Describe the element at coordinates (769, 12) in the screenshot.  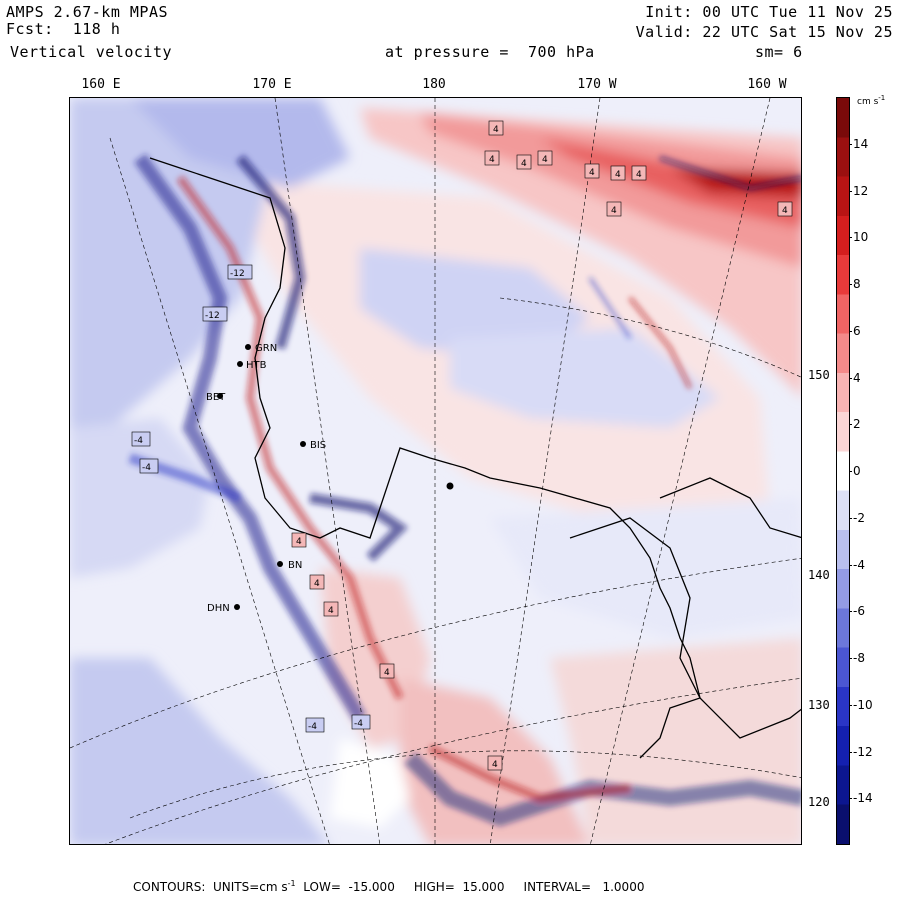
I see `init-time: Init: 00 UTC Tue 11 Nov 25` at that location.